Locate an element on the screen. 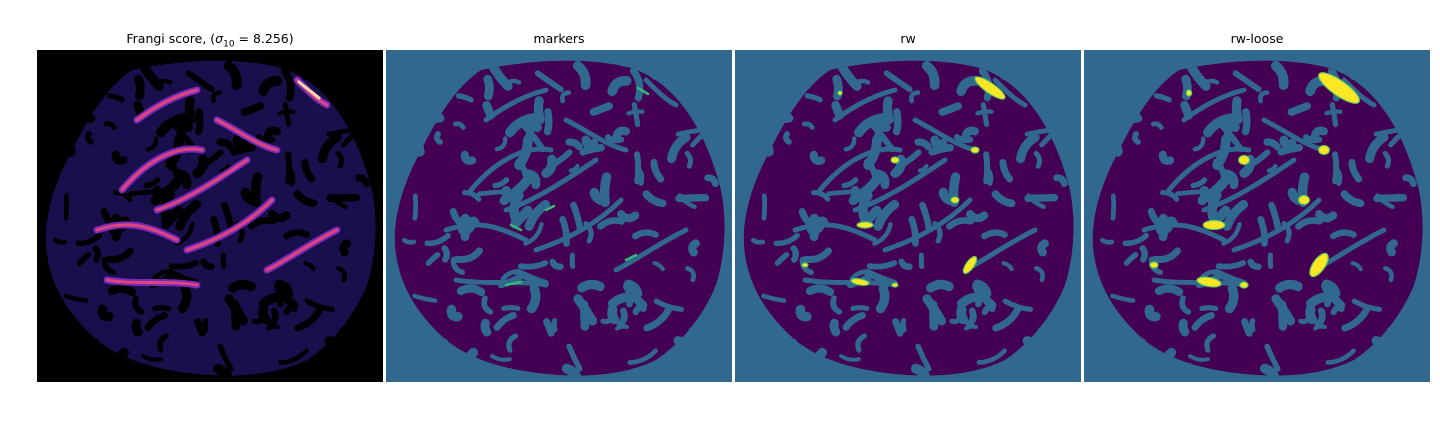 This screenshot has height=432, width=1440. vessel-peak is located at coordinates (309, 90).